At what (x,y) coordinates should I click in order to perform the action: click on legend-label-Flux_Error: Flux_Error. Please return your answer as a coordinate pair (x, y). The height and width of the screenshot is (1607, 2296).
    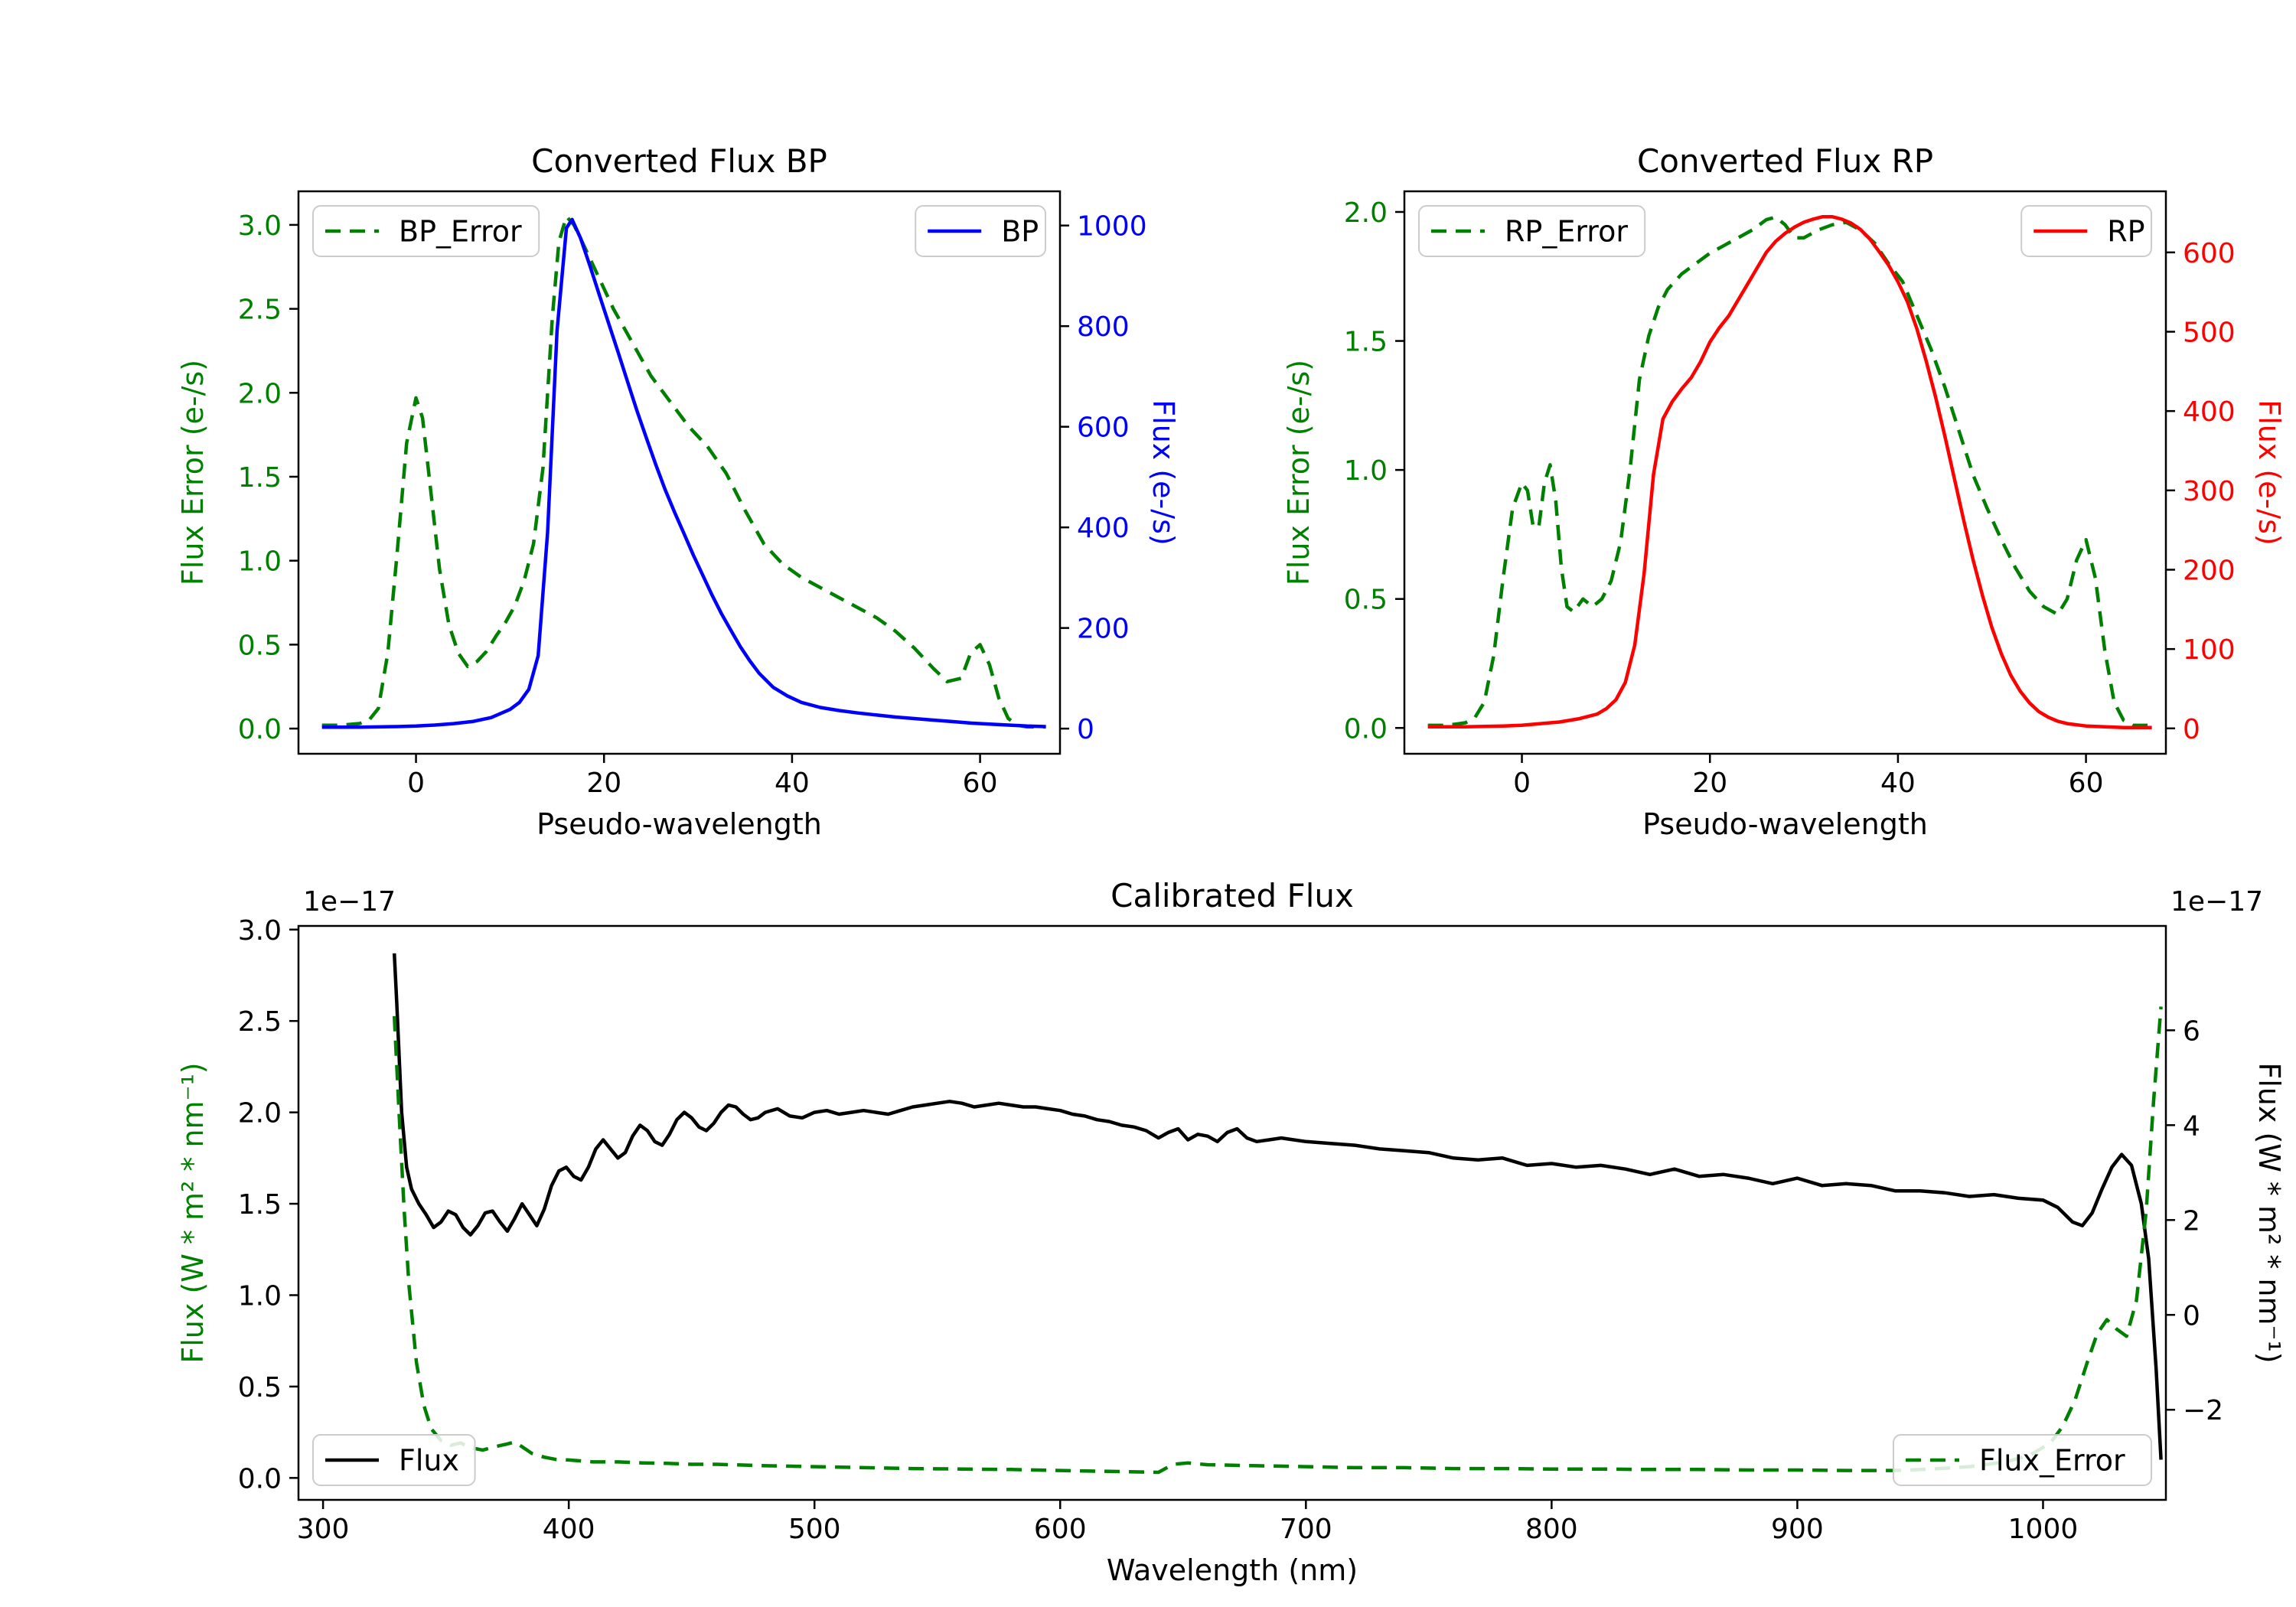
    Looking at the image, I should click on (2052, 1460).